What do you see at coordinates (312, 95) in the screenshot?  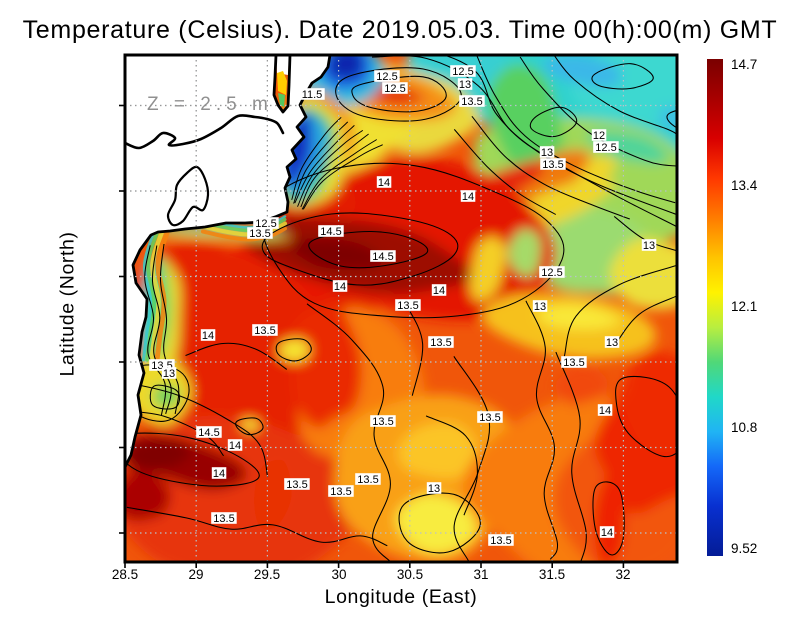 I see `svg-text: 11.5` at bounding box center [312, 95].